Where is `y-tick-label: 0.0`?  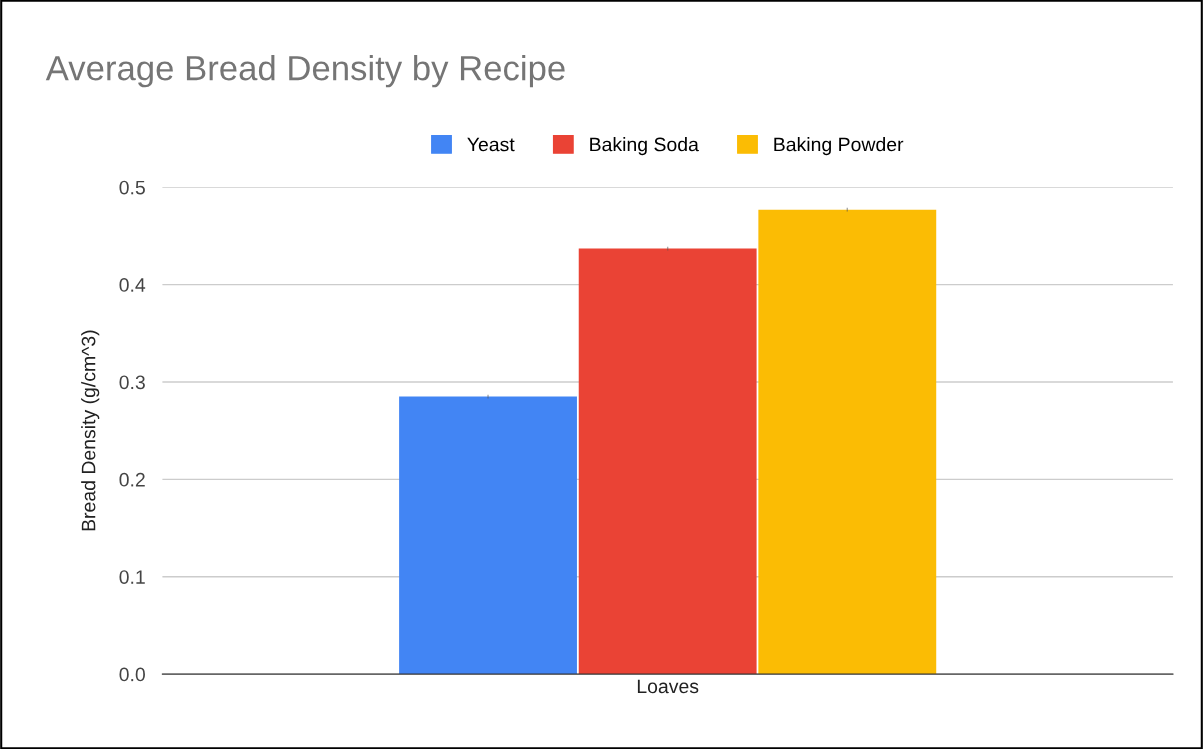
y-tick-label: 0.0 is located at coordinates (132, 674).